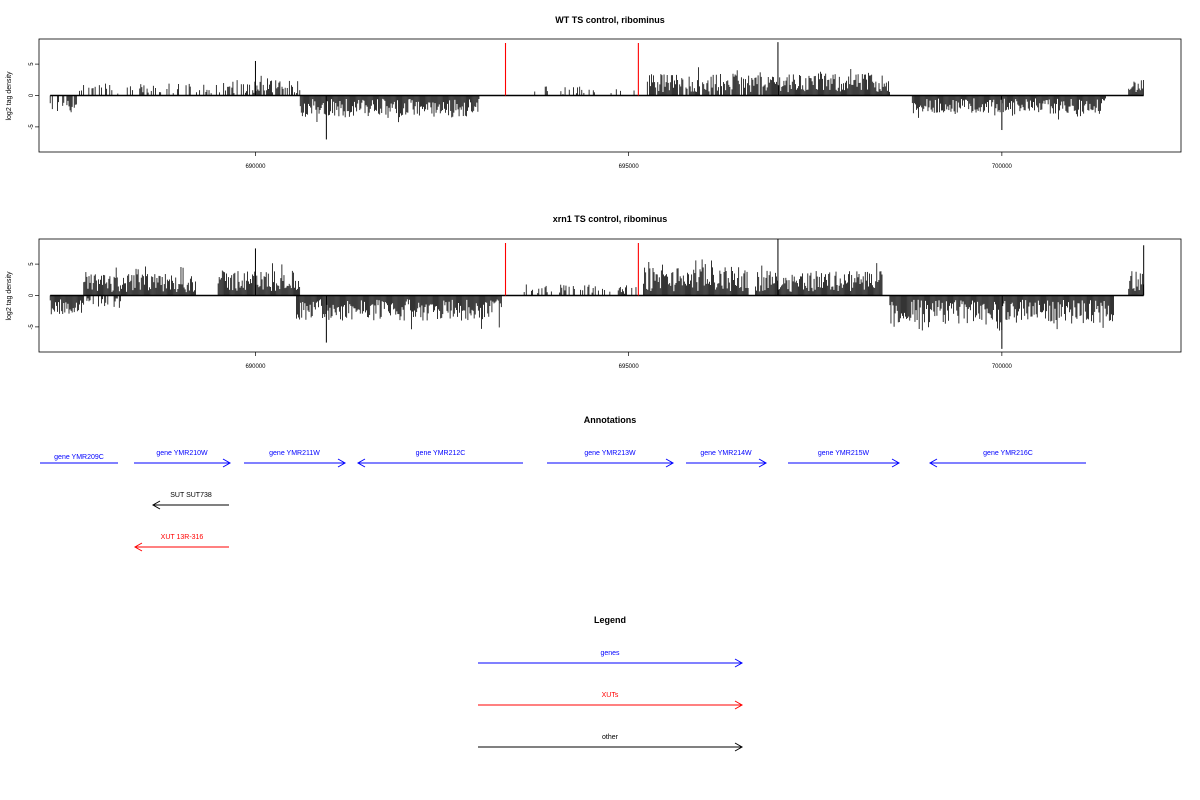  I want to click on annotation-feature: gene YMR212C, so click(439, 459).